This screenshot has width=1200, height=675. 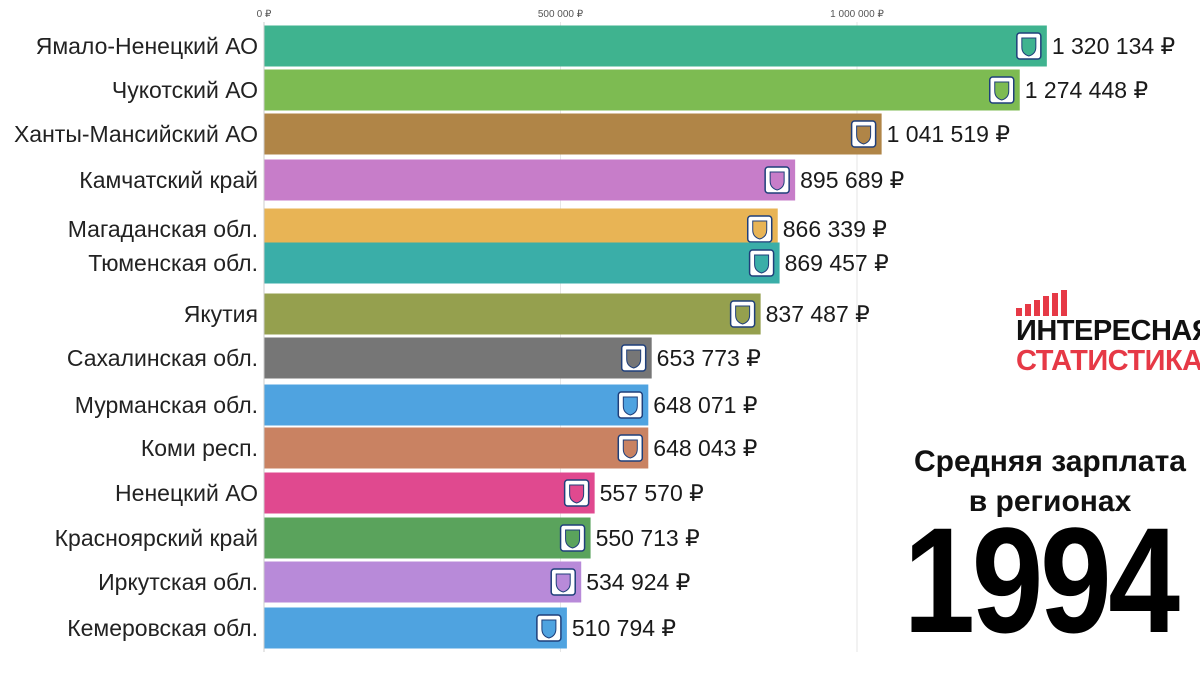 What do you see at coordinates (630, 448) in the screenshot?
I see `komi-coat-of-arms-icon` at bounding box center [630, 448].